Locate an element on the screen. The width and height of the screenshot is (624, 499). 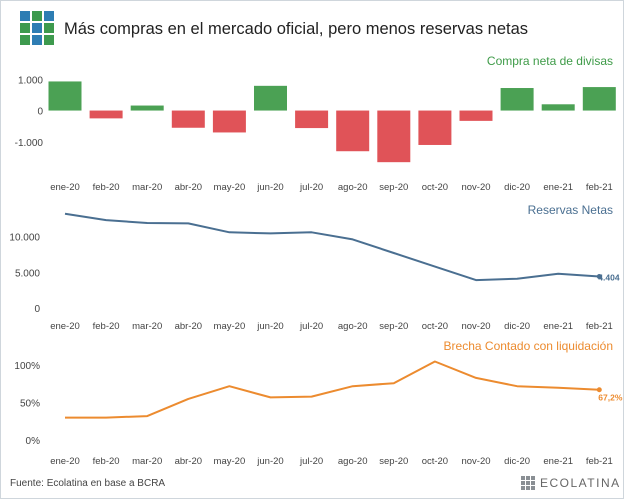
chart-title: Compra neta de divisas is located at coordinates (550, 61).